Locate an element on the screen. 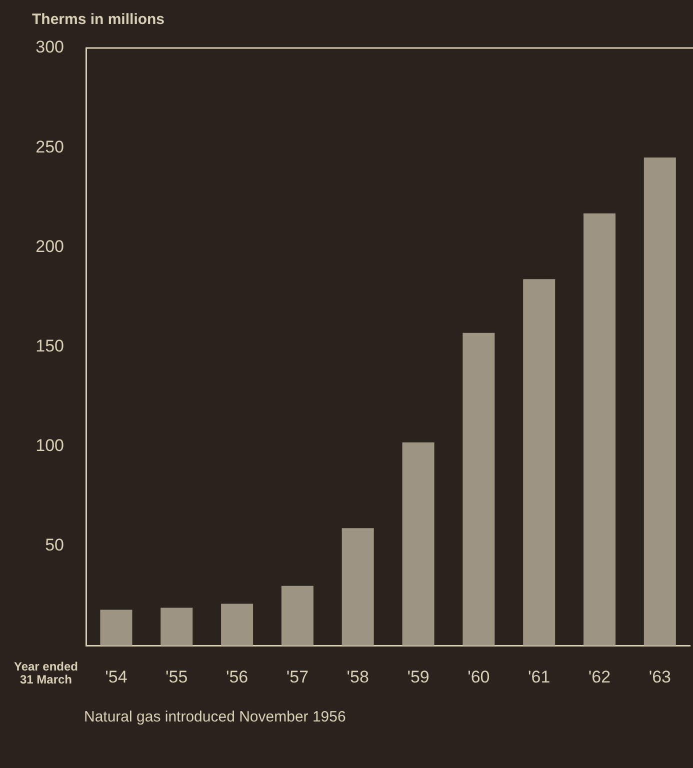  y-tick-label: 50 is located at coordinates (54, 545).